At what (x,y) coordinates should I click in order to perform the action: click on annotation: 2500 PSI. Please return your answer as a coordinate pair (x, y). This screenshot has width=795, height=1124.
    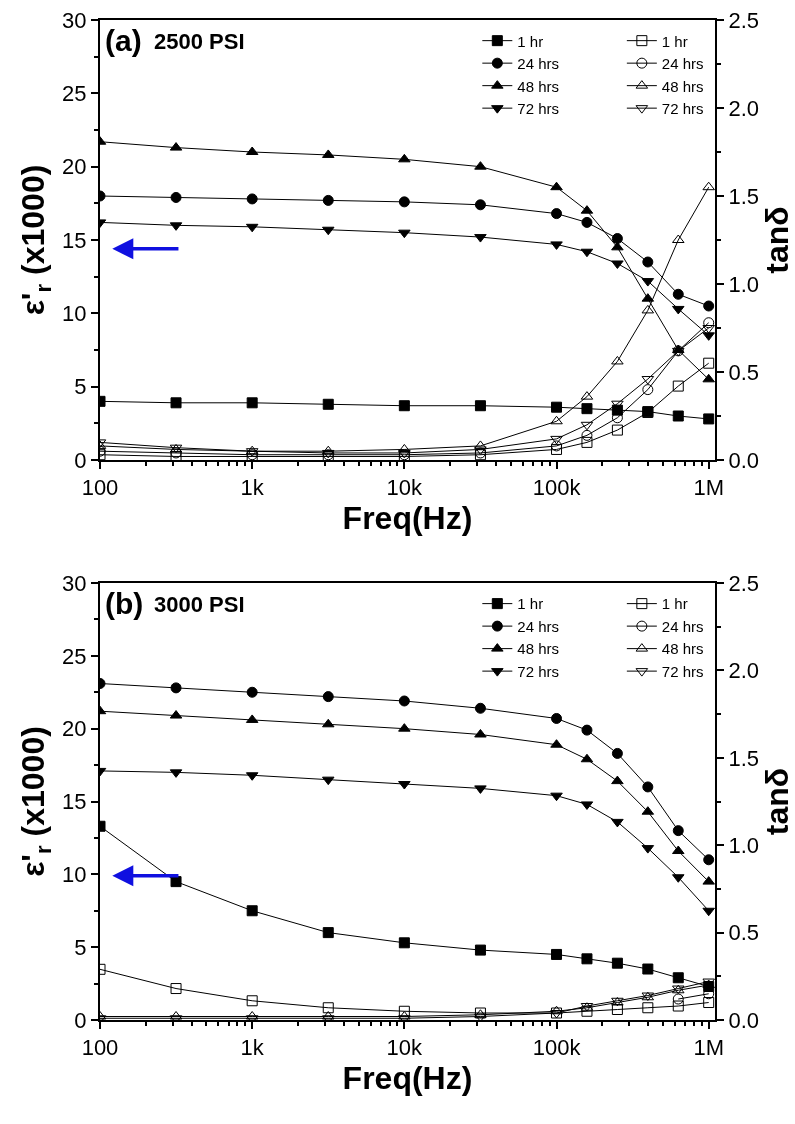
    Looking at the image, I should click on (199, 41).